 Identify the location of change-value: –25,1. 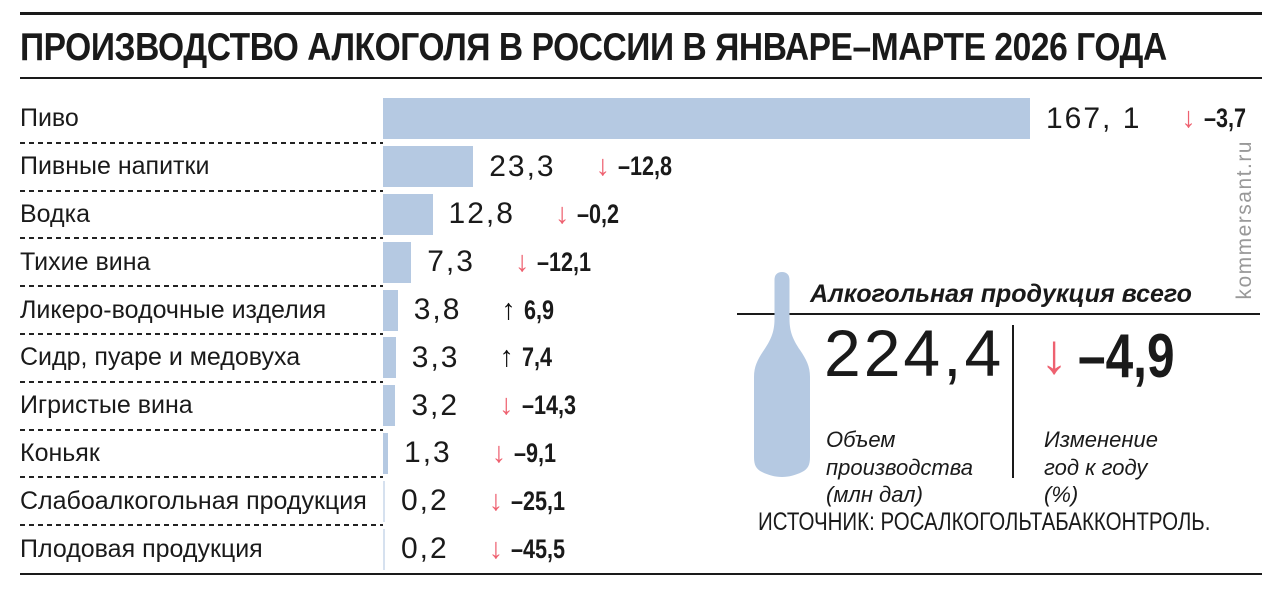
(538, 500).